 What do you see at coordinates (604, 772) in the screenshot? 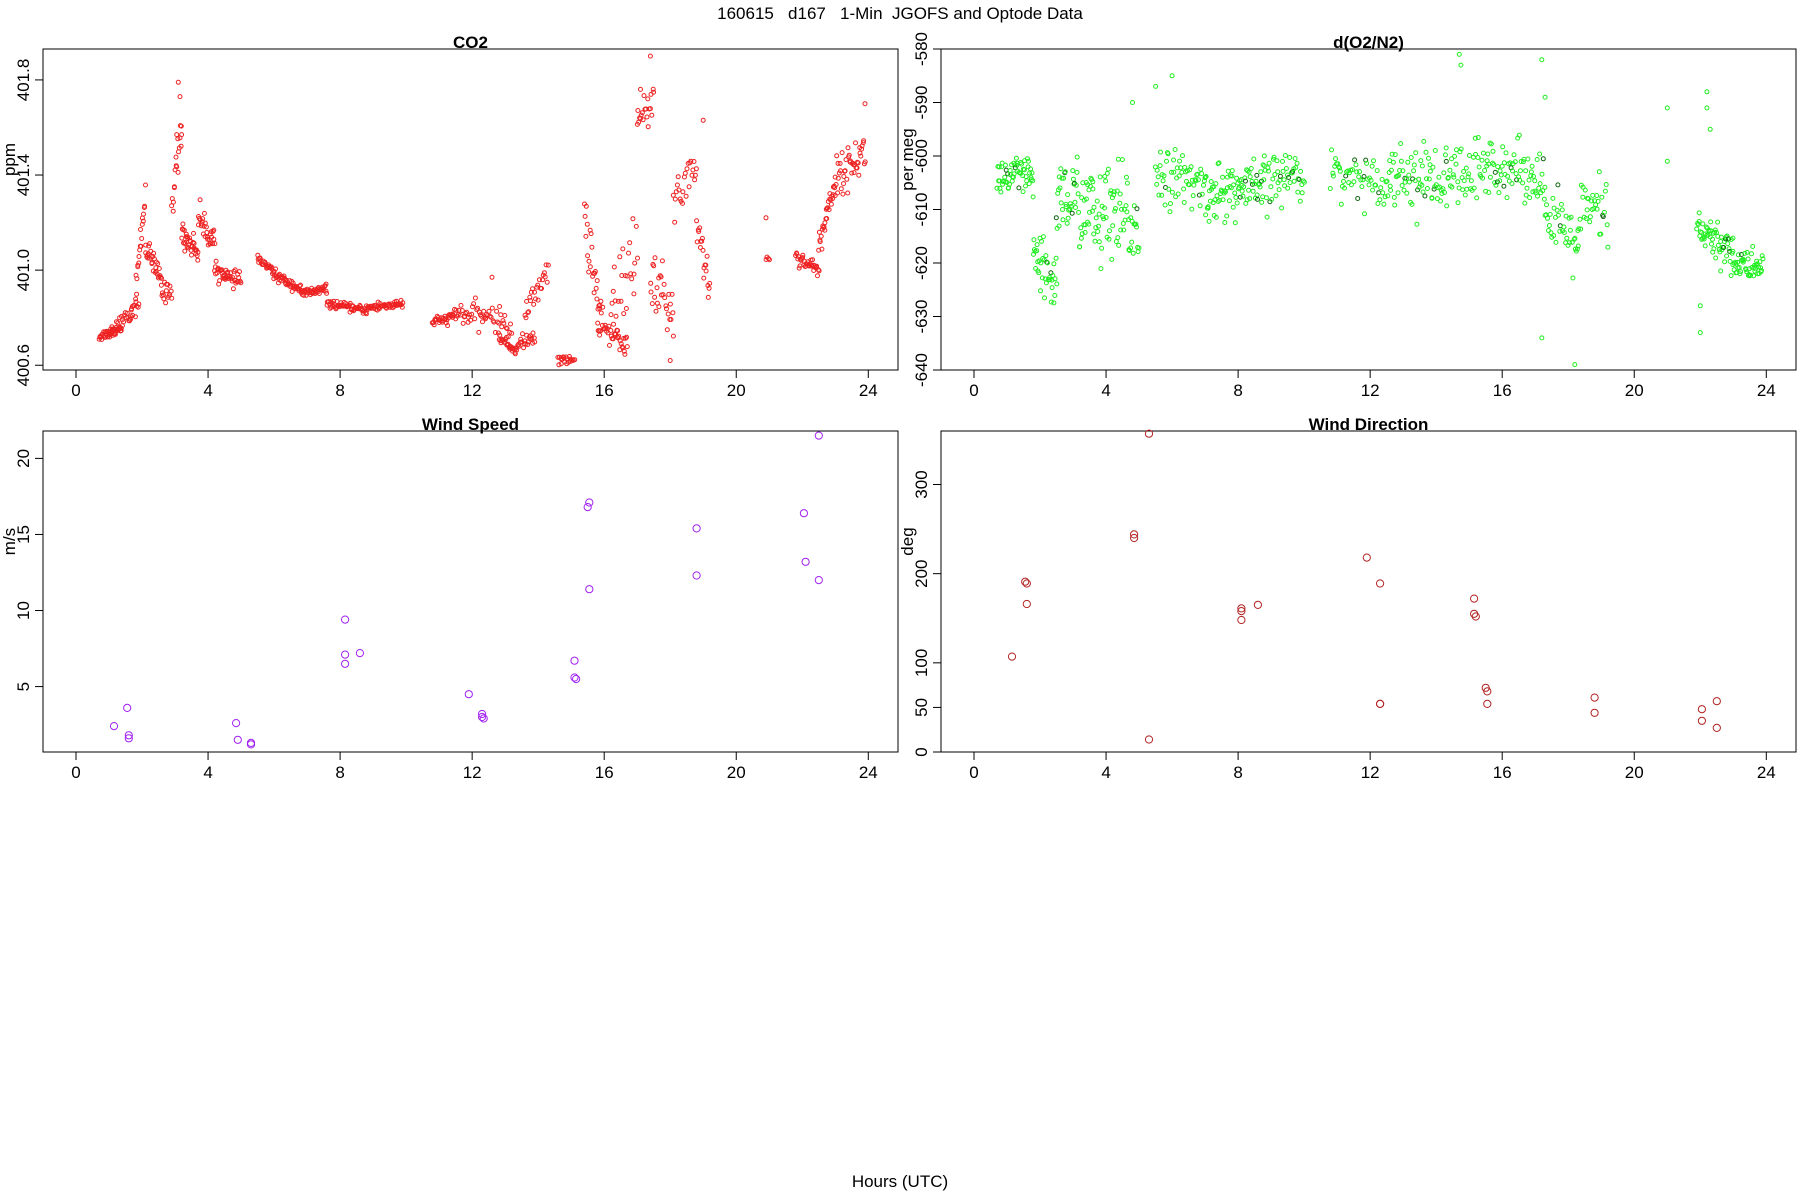
I see `x-tick-label: 16` at bounding box center [604, 772].